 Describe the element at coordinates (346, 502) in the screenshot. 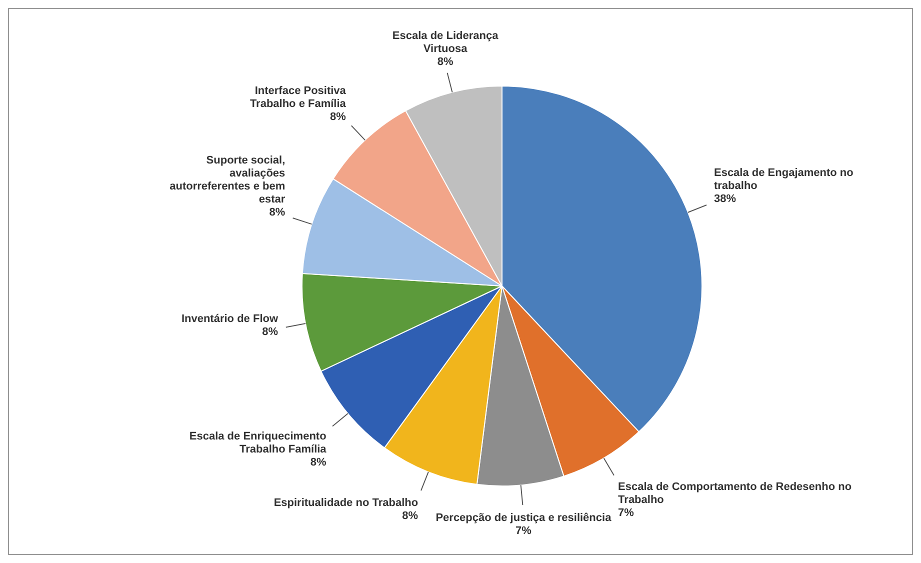

I see `slice-label: Espiritualidade no Trabalho` at that location.